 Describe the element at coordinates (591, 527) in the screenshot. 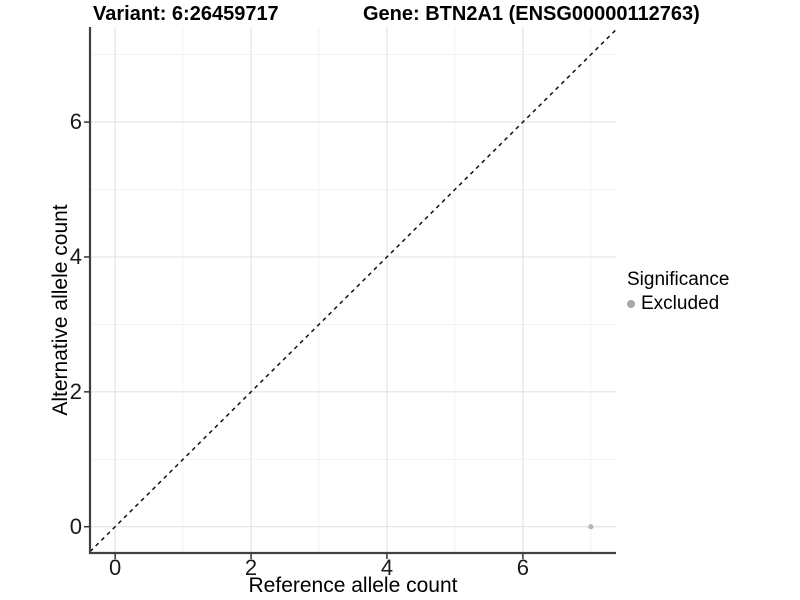

I see `data-point` at that location.